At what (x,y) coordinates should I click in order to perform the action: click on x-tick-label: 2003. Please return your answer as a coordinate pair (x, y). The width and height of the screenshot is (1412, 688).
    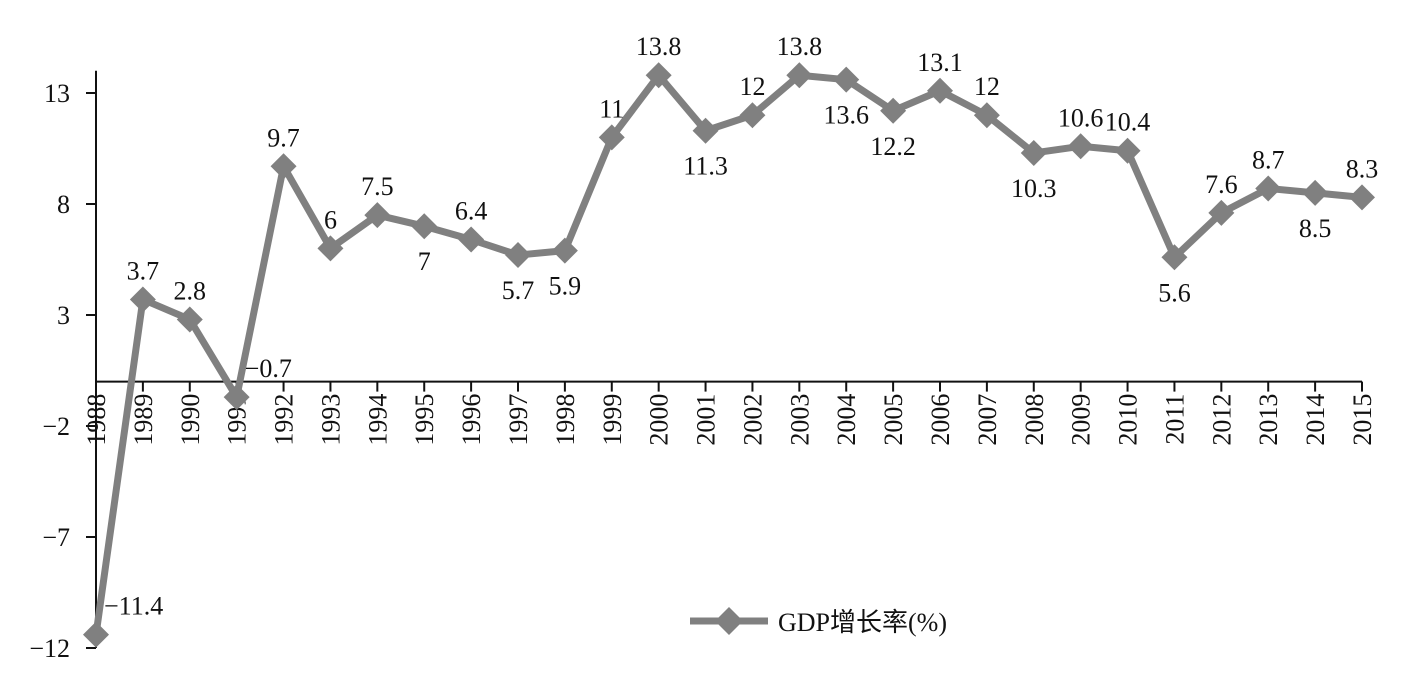
    Looking at the image, I should click on (799, 420).